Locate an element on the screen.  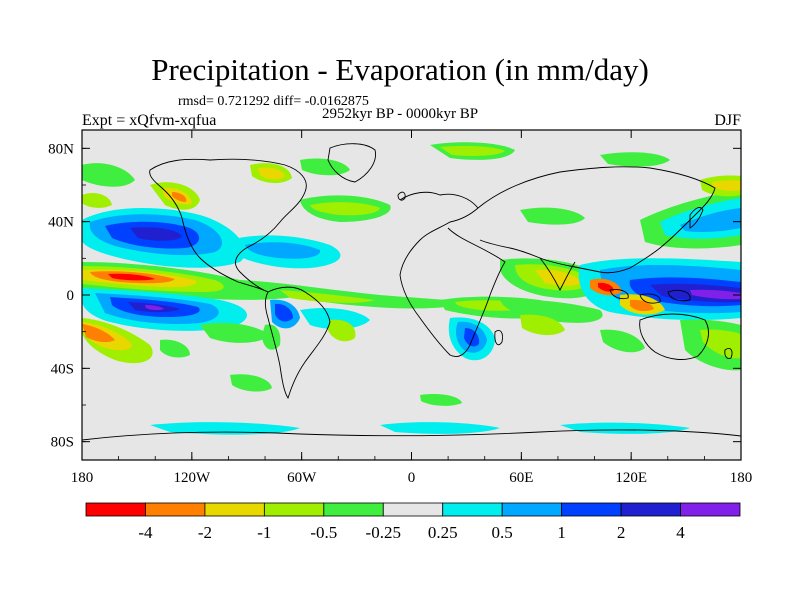
colorbar-label: -0.5 is located at coordinates (323, 532).